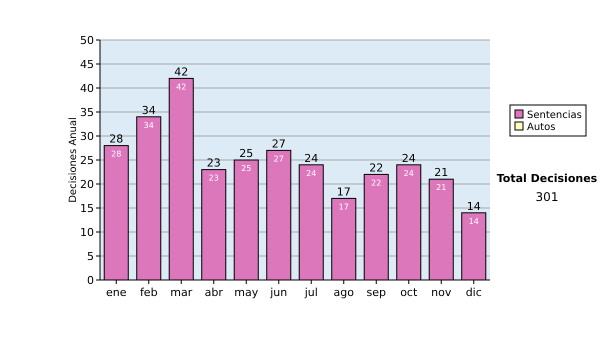 This screenshot has width=600, height=340. I want to click on data-label: 28, so click(116, 154).